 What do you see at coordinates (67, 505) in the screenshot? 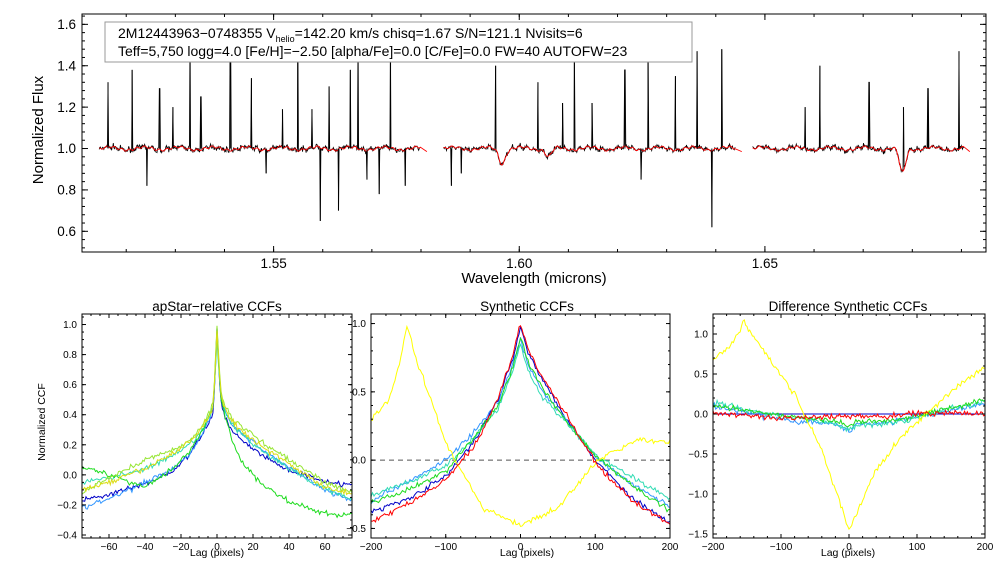
I see `apstar-ccf-y-tick-label: −0.2` at bounding box center [67, 505].